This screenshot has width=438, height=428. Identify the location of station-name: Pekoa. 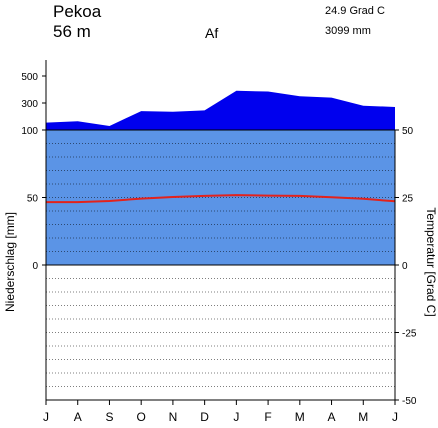
(77, 11).